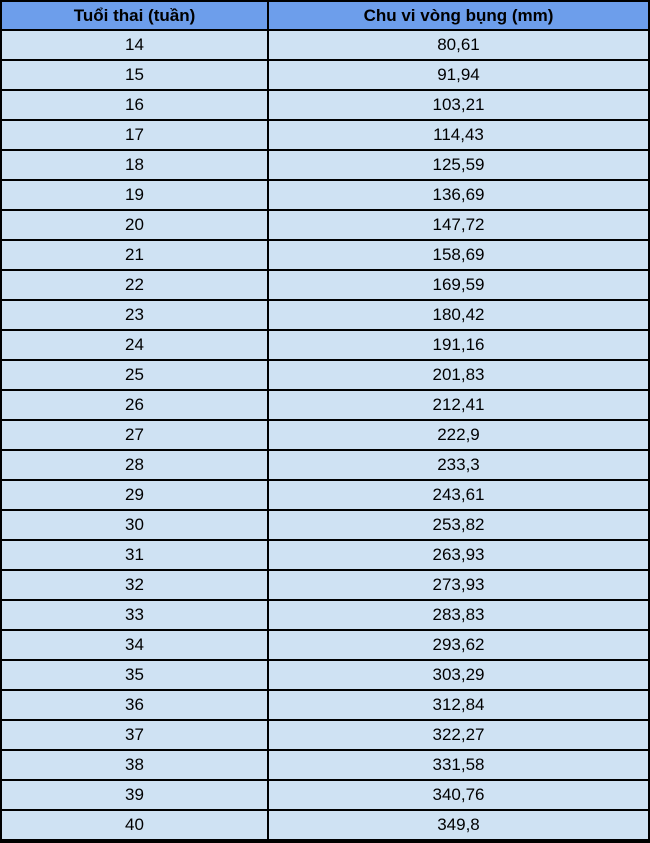 The height and width of the screenshot is (843, 650). Describe the element at coordinates (457, 405) in the screenshot. I see `cell-abdominal-circumference: 212,41` at that location.